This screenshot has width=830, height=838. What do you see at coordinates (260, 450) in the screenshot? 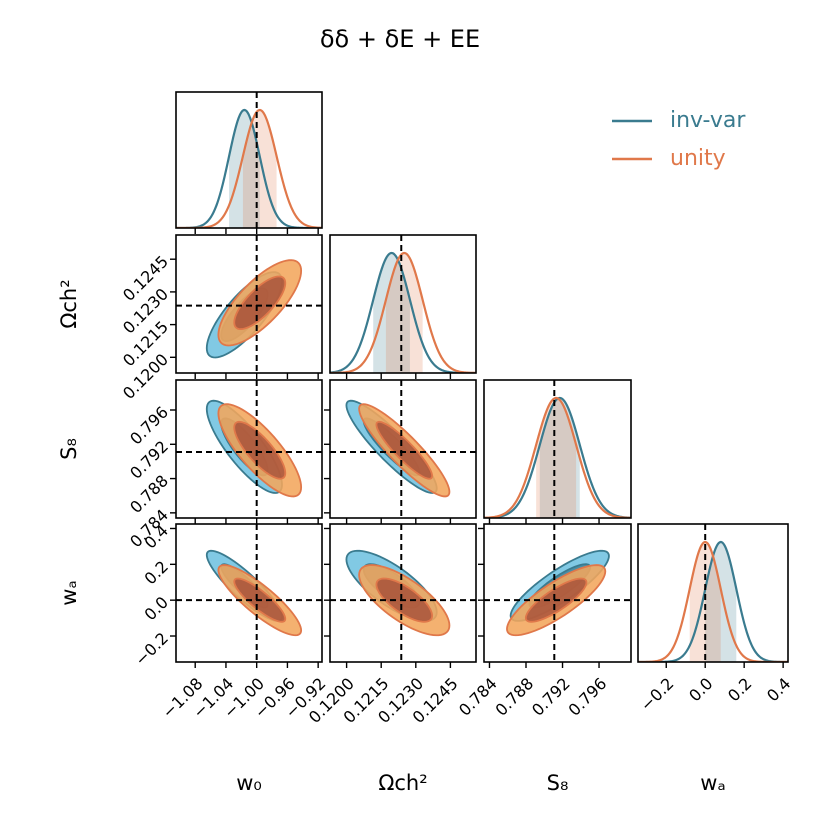
I see `contour68-unity-s8-w0` at bounding box center [260, 450].